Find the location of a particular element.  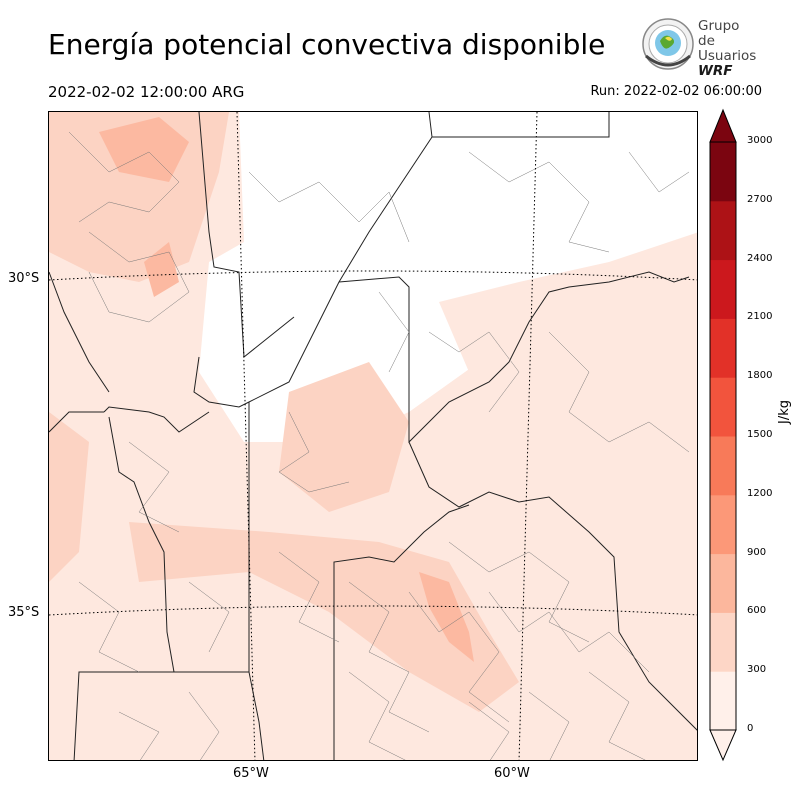

chart-title: Energía potencial convectiva disponible is located at coordinates (327, 44).